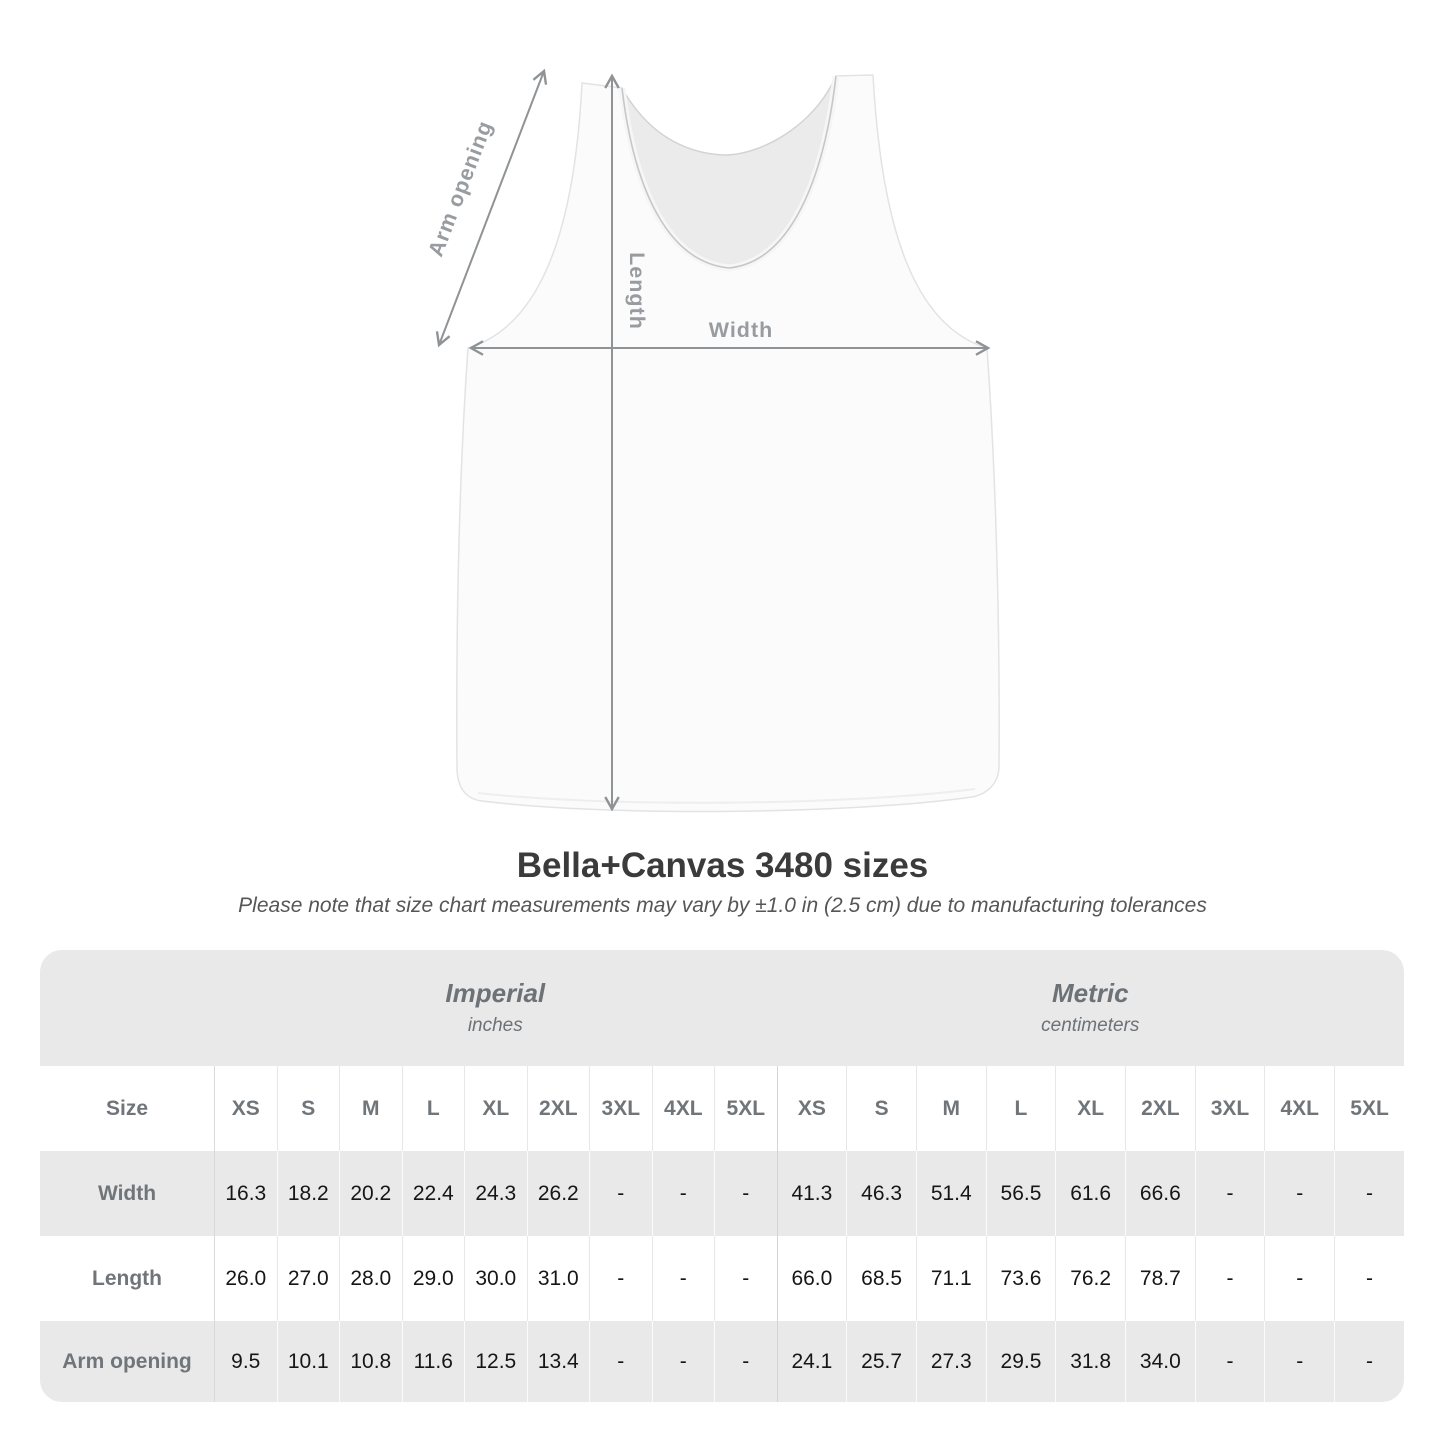  What do you see at coordinates (370, 1278) in the screenshot?
I see `value-cell: 28.0` at bounding box center [370, 1278].